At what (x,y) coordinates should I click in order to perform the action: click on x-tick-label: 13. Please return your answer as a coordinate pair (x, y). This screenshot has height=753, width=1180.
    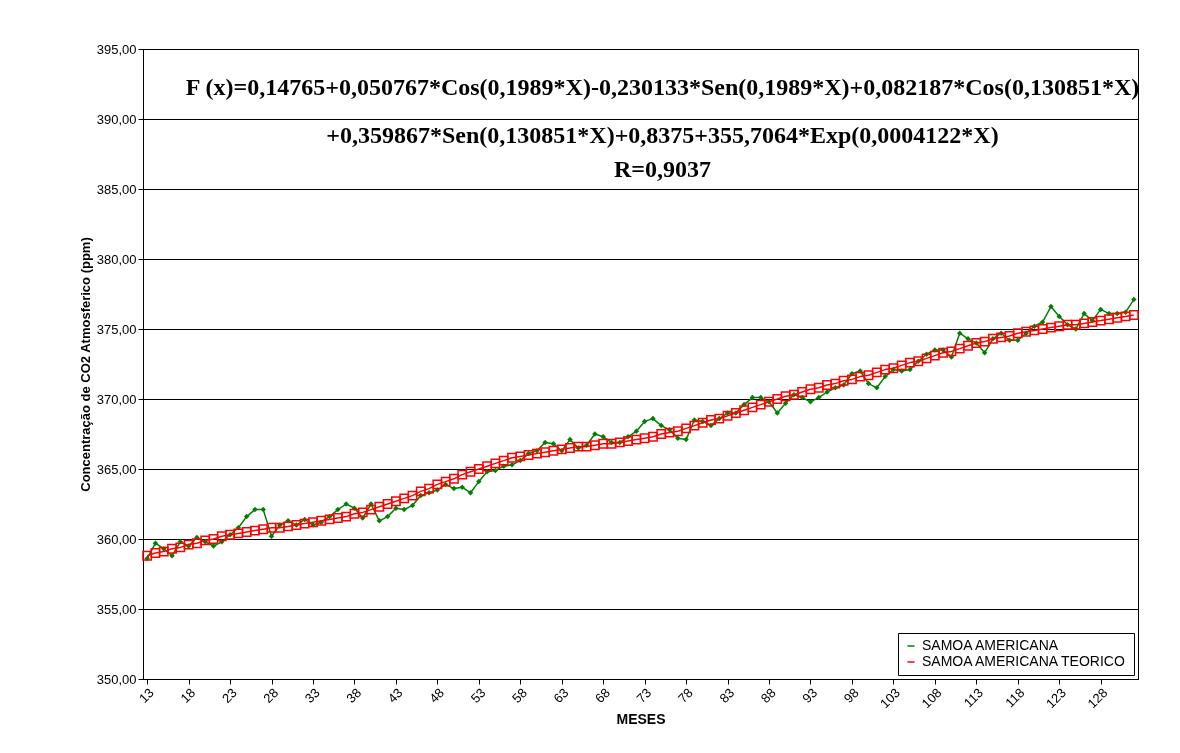
    Looking at the image, I should click on (146, 695).